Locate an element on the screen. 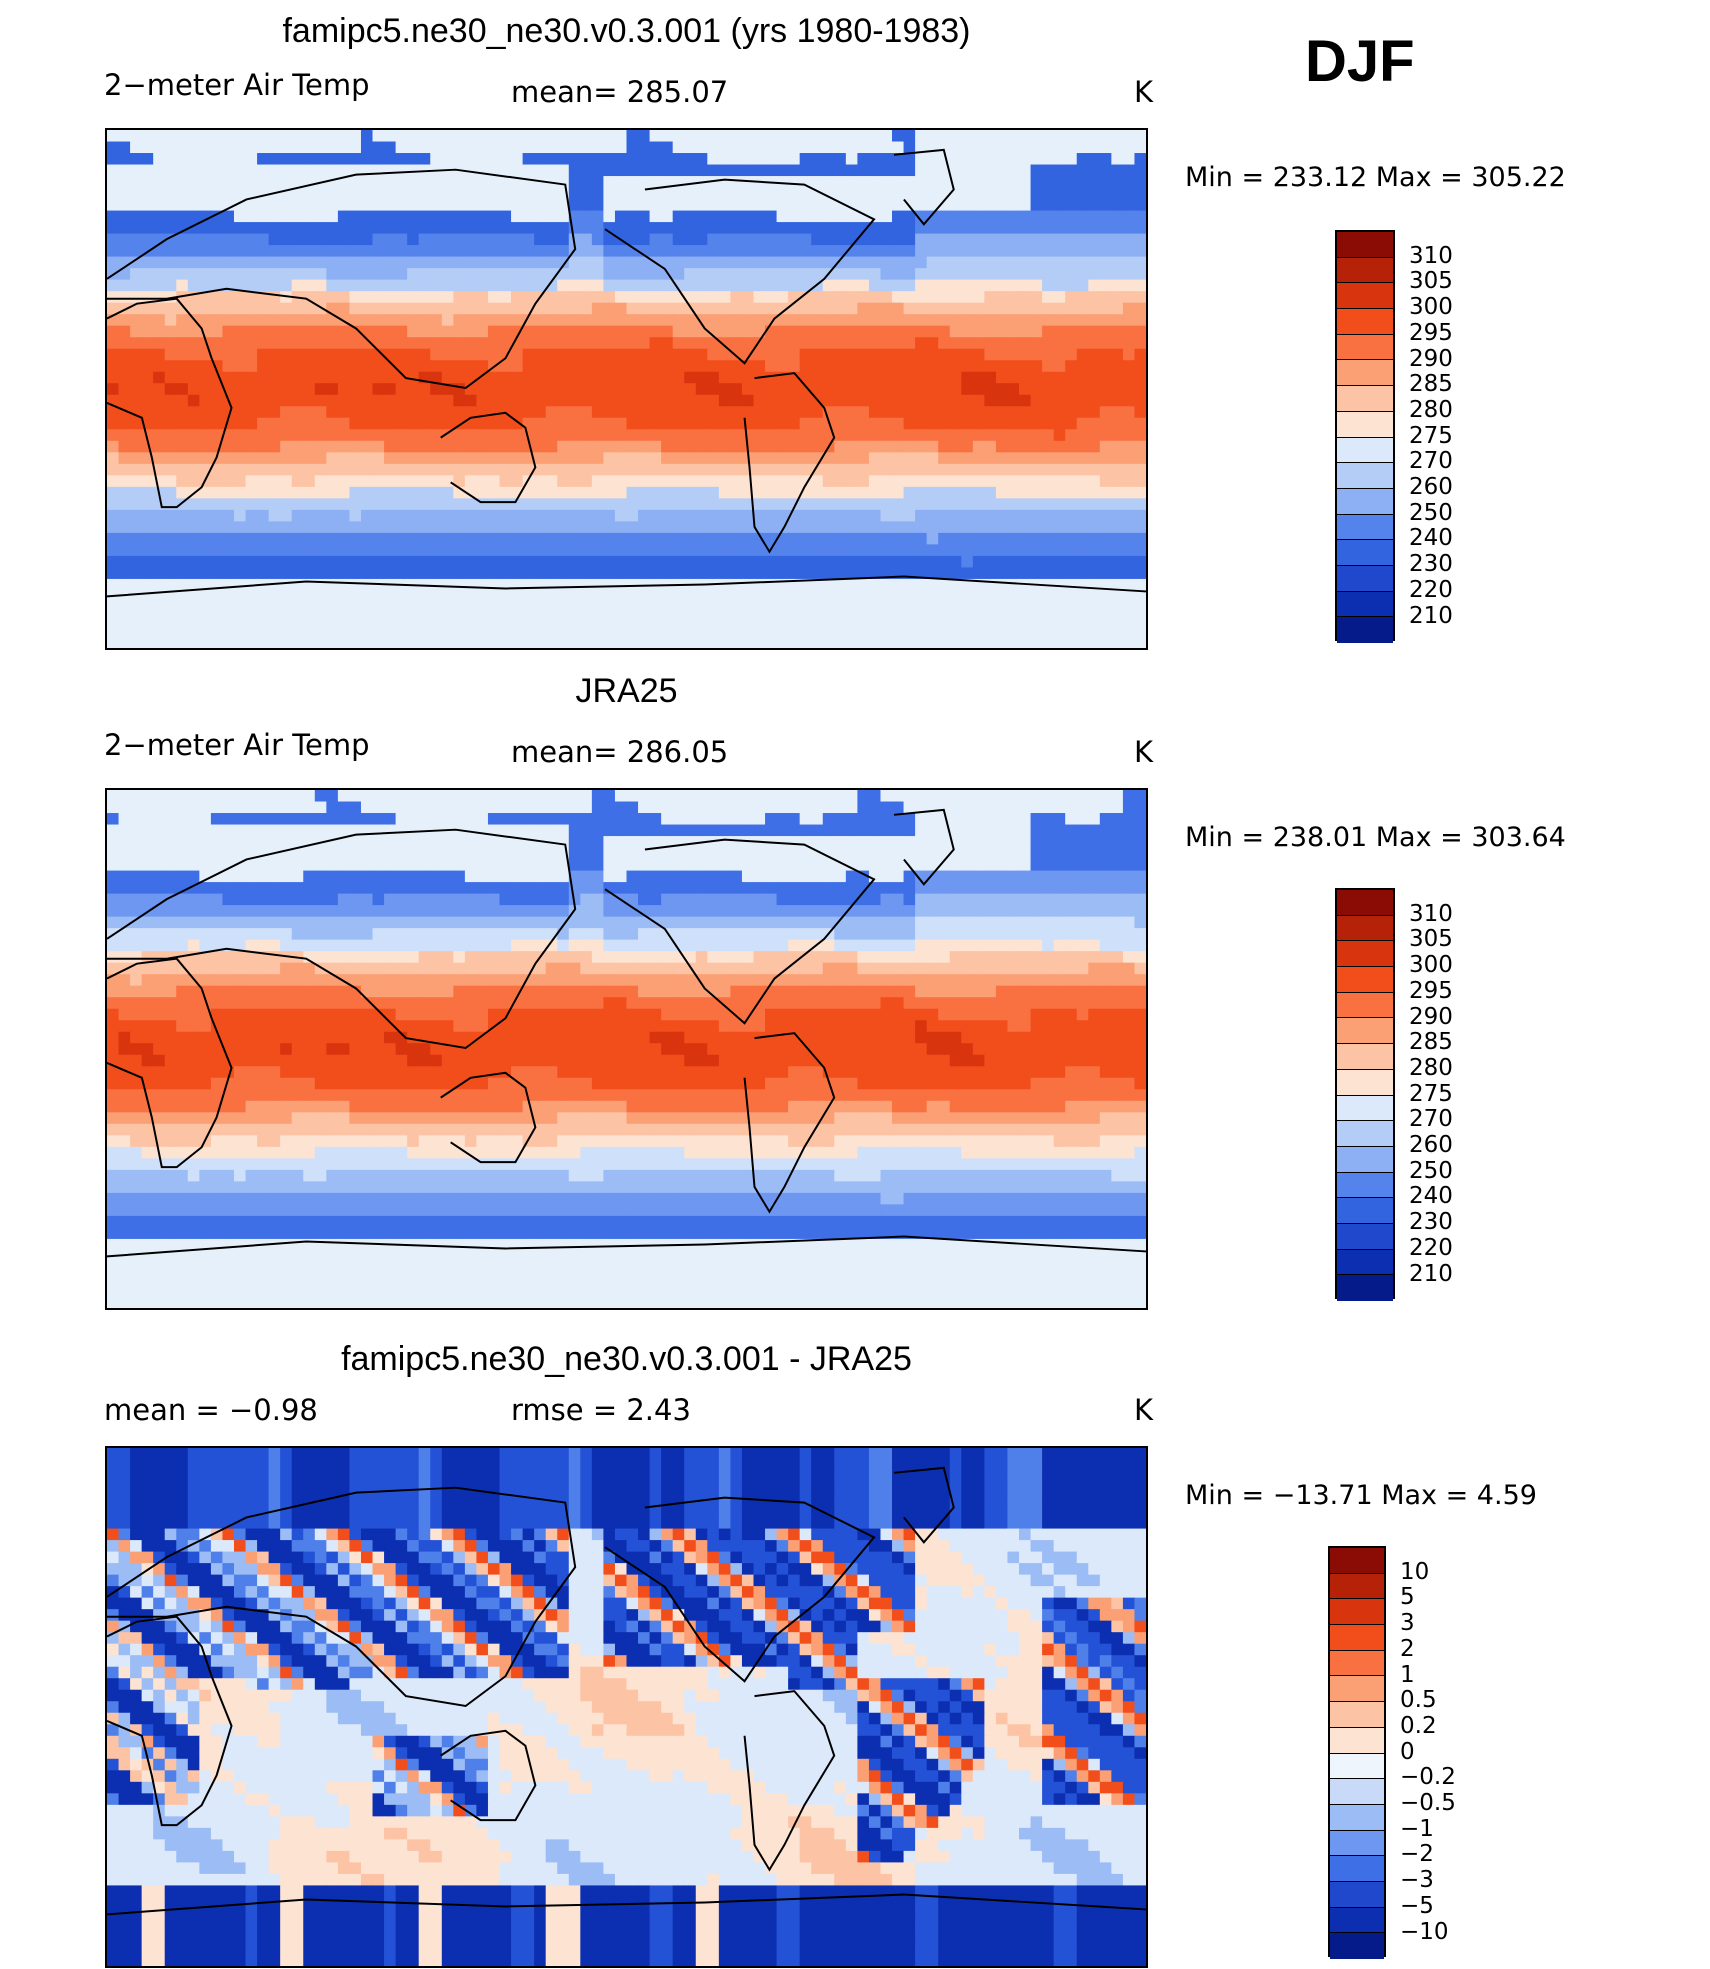 Image resolution: width=1710 pixels, height=1969 pixels. season-label: DJF is located at coordinates (1360, 61).